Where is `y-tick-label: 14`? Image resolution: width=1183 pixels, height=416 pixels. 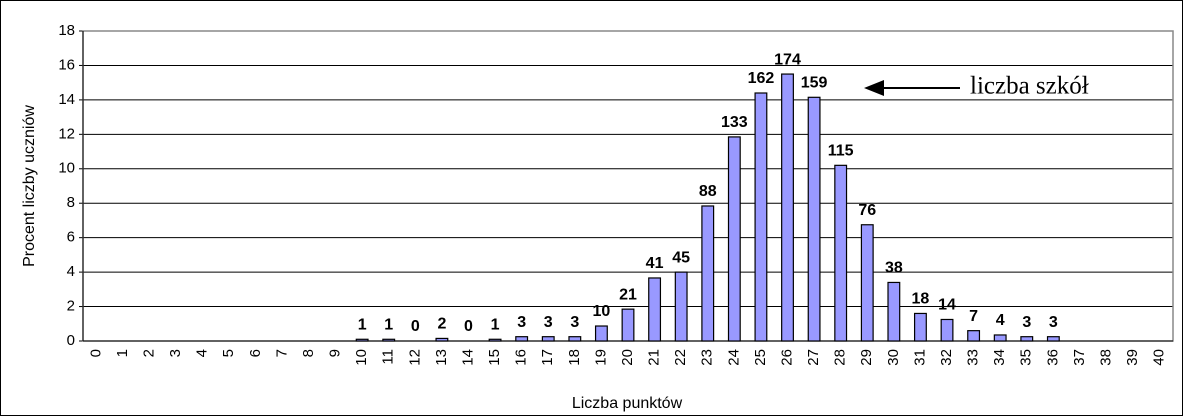 y-tick-label: 14 is located at coordinates (66, 99).